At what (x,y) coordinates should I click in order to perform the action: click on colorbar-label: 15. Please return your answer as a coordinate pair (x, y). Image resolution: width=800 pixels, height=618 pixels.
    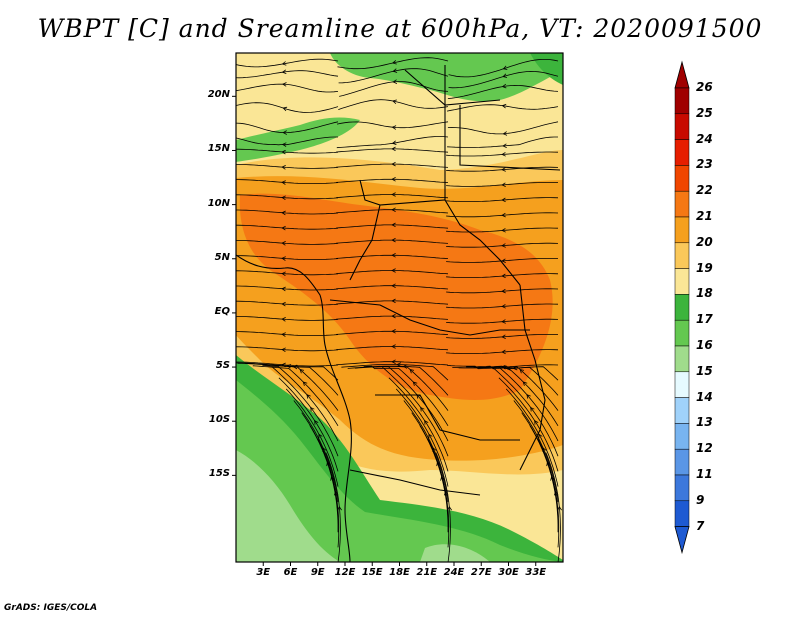
    Looking at the image, I should click on (704, 370).